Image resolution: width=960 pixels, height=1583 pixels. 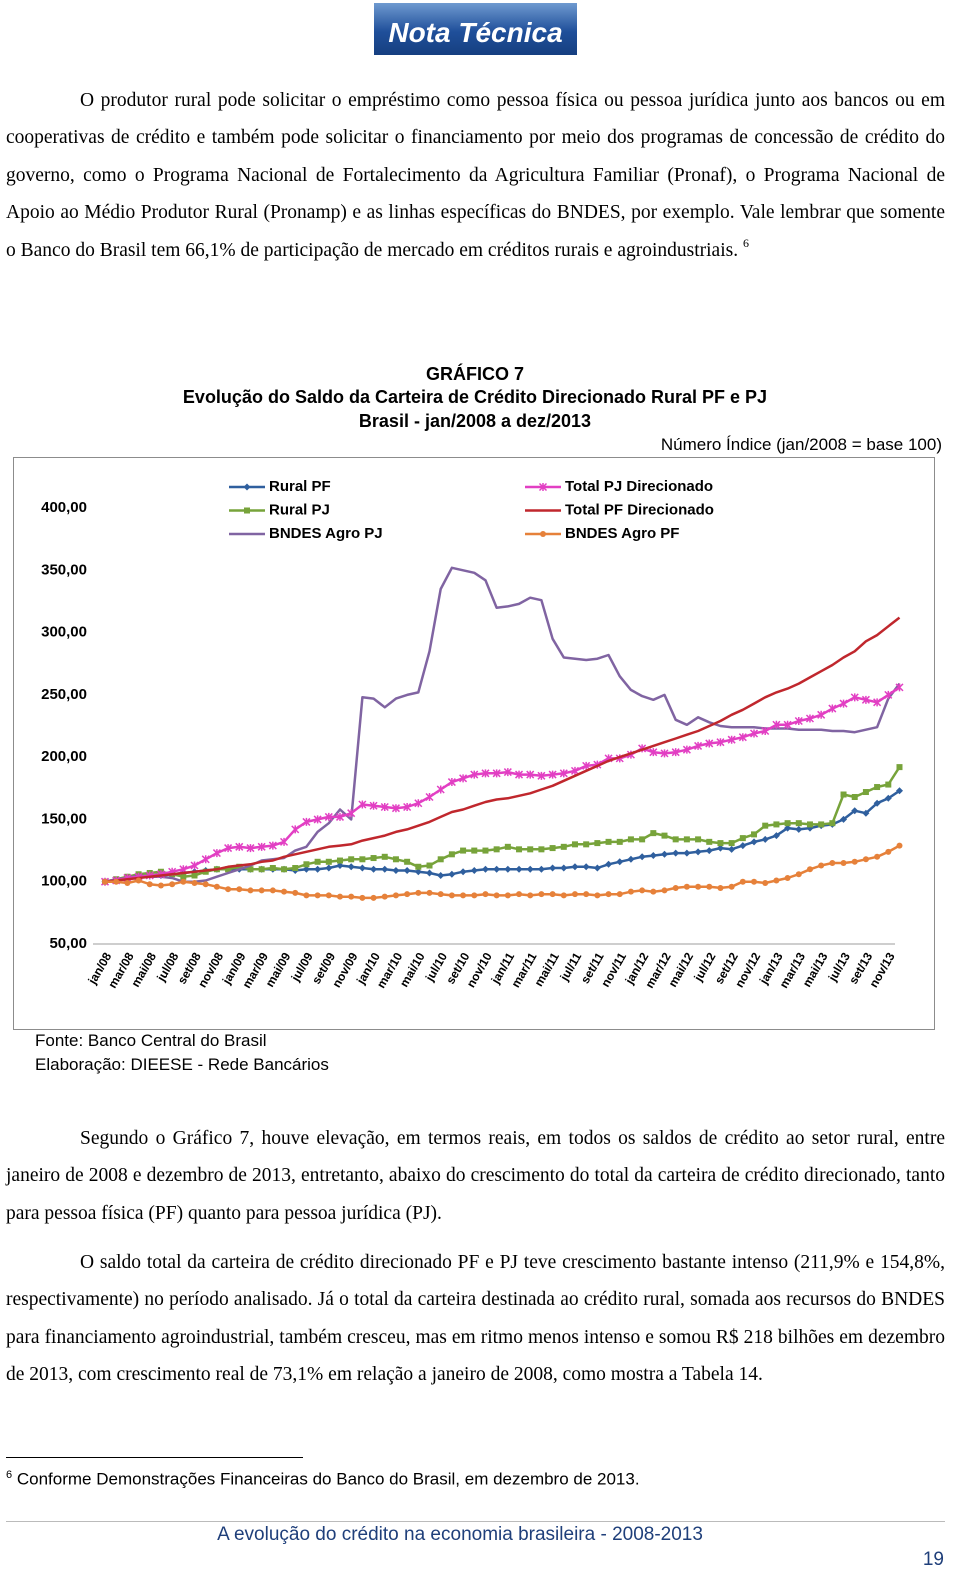 What do you see at coordinates (68, 943) in the screenshot?
I see `y-tick-label: 50,00` at bounding box center [68, 943].